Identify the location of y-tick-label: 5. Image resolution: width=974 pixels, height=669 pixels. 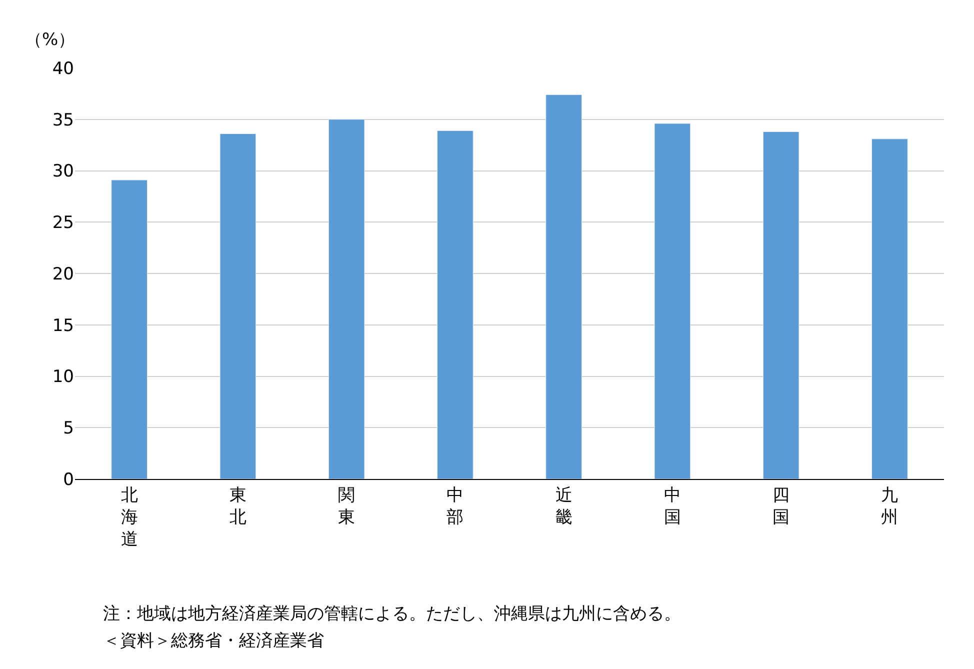
(68, 428).